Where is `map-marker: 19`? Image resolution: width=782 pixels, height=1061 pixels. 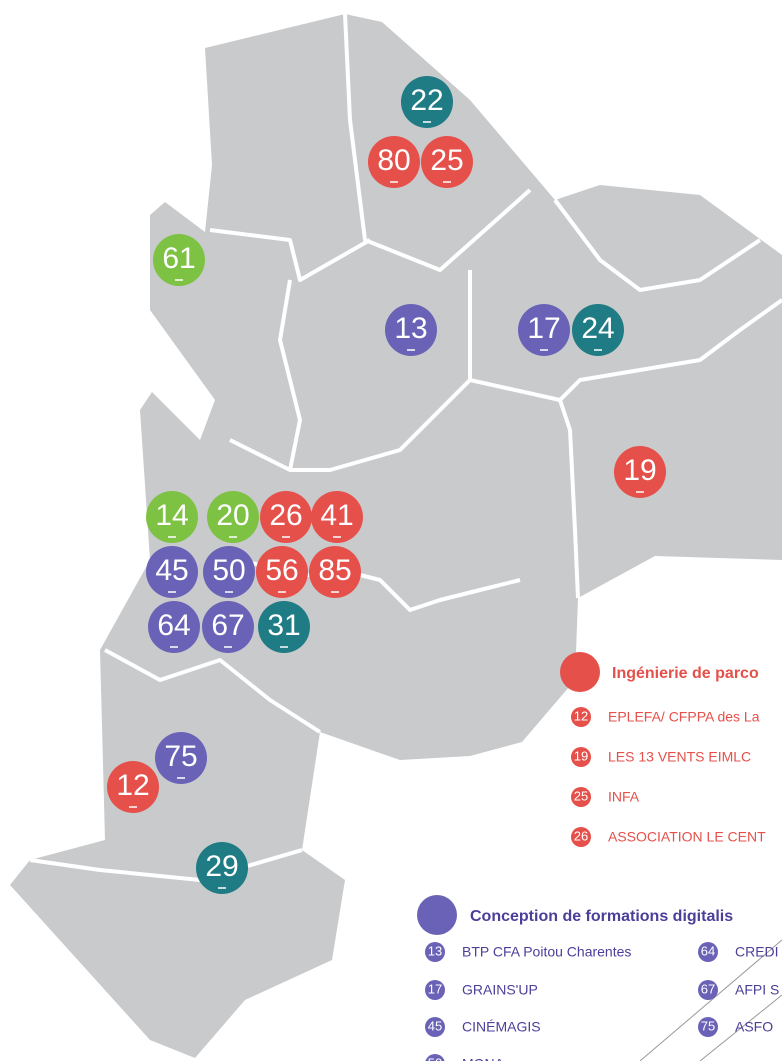
map-marker: 19 is located at coordinates (640, 472).